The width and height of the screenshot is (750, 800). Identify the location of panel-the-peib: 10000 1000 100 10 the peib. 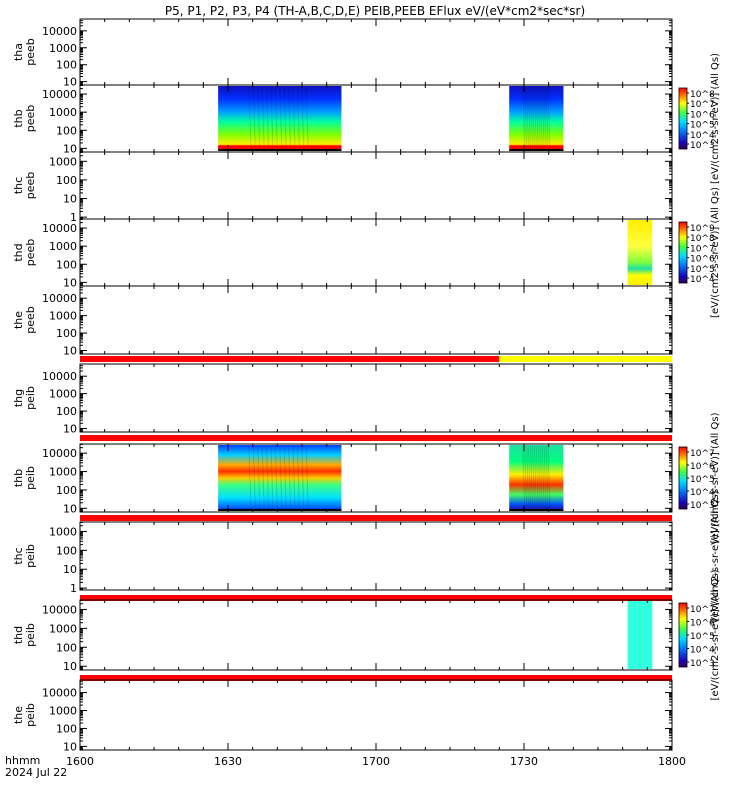
(342, 716).